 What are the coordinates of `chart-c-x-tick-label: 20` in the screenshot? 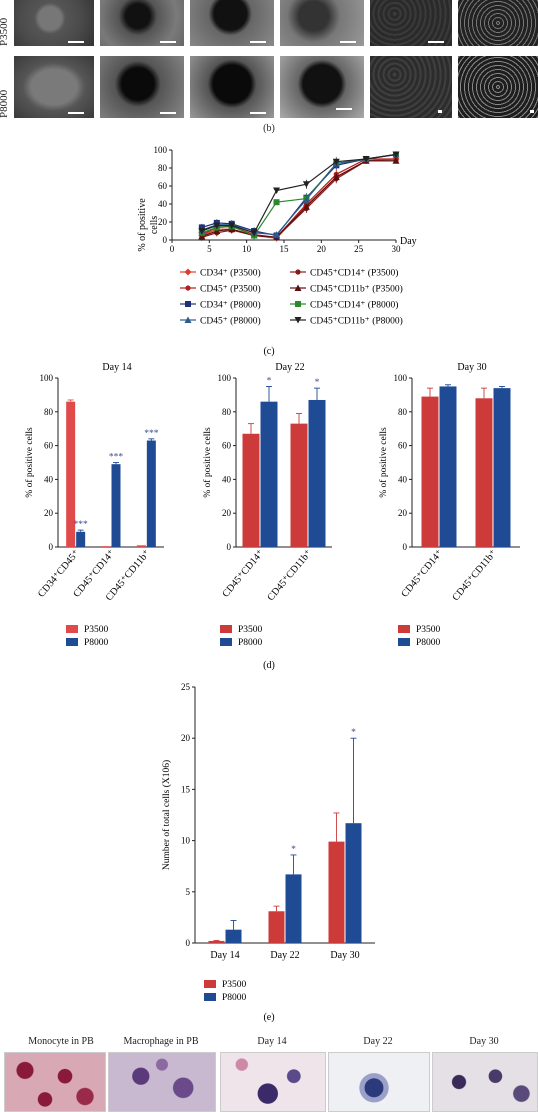 It's located at (322, 249).